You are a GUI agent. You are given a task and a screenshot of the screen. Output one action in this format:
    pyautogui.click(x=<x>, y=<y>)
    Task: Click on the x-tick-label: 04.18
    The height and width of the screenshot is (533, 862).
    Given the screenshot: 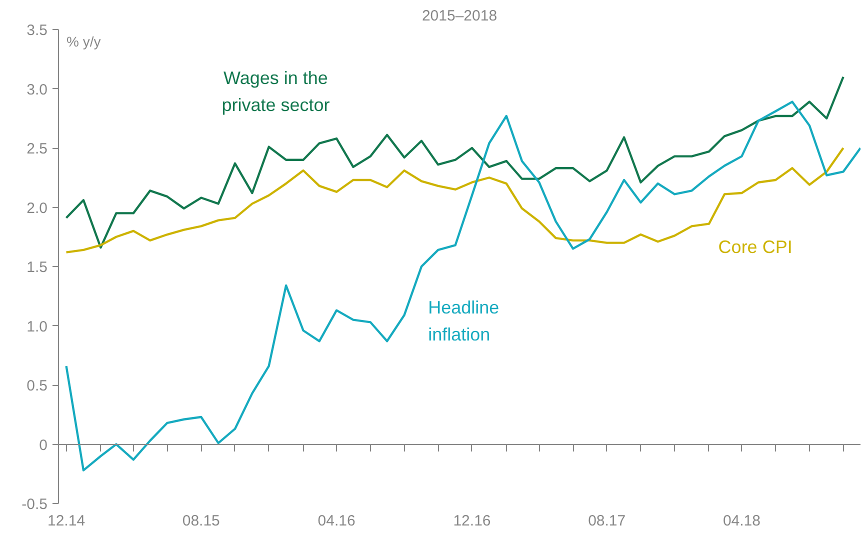 What is the action you would take?
    pyautogui.click(x=741, y=521)
    